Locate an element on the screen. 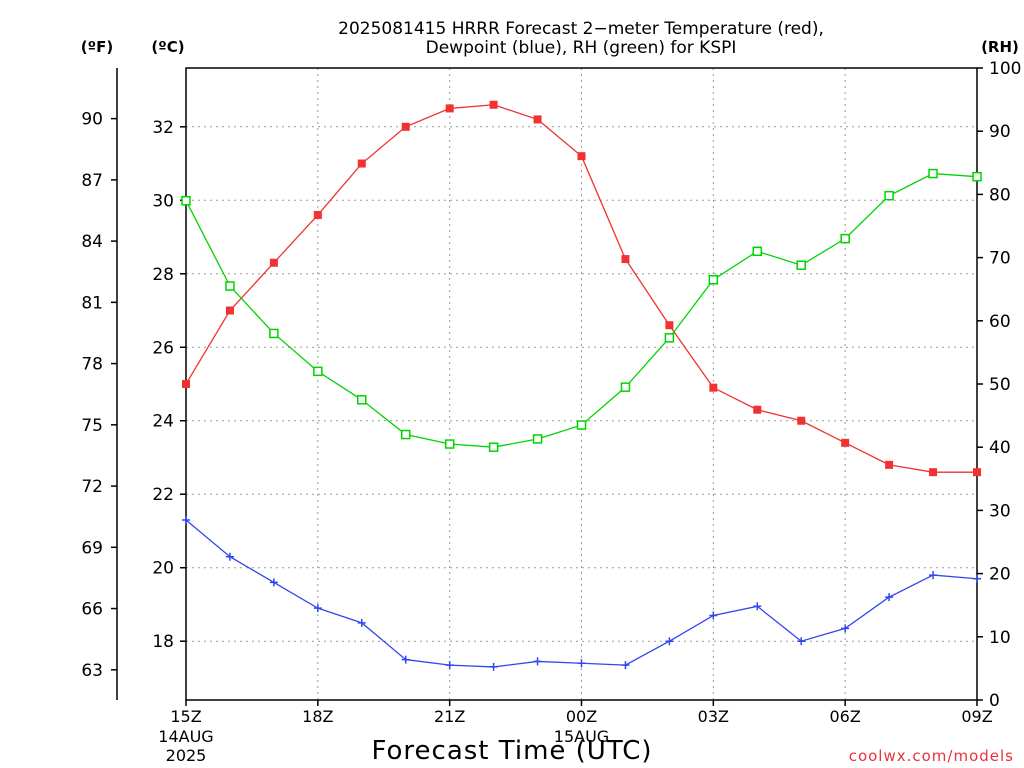  x-tick-date-label: 14AUG is located at coordinates (185, 736).